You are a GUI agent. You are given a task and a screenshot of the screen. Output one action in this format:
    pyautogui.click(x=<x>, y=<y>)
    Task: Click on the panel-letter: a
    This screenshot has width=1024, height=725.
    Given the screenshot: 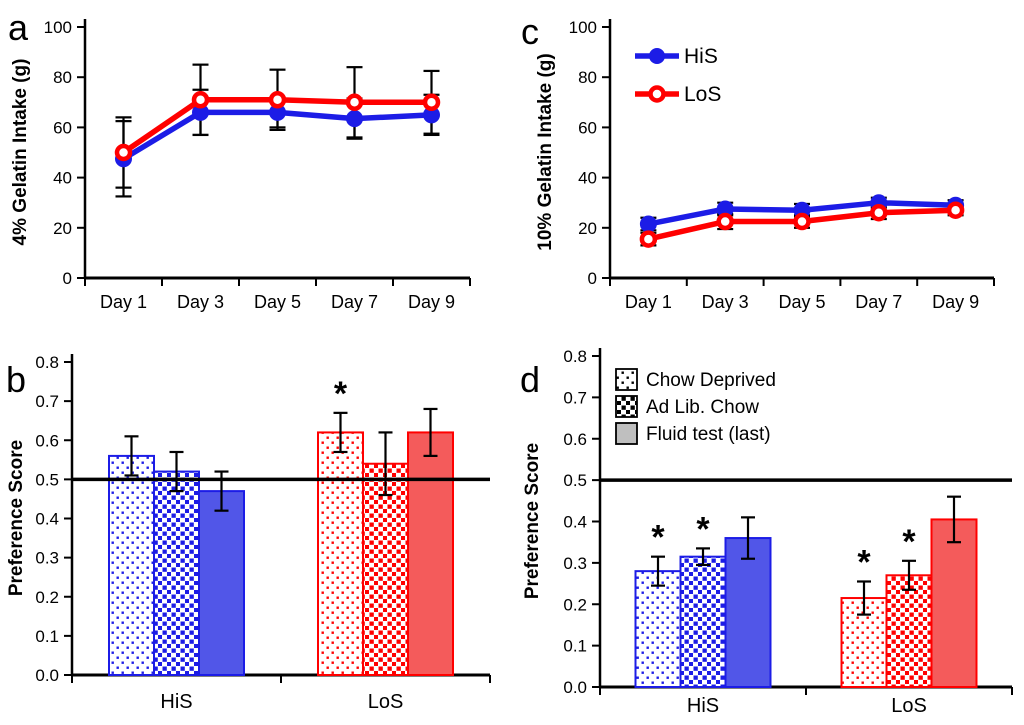 What is the action you would take?
    pyautogui.click(x=18, y=27)
    